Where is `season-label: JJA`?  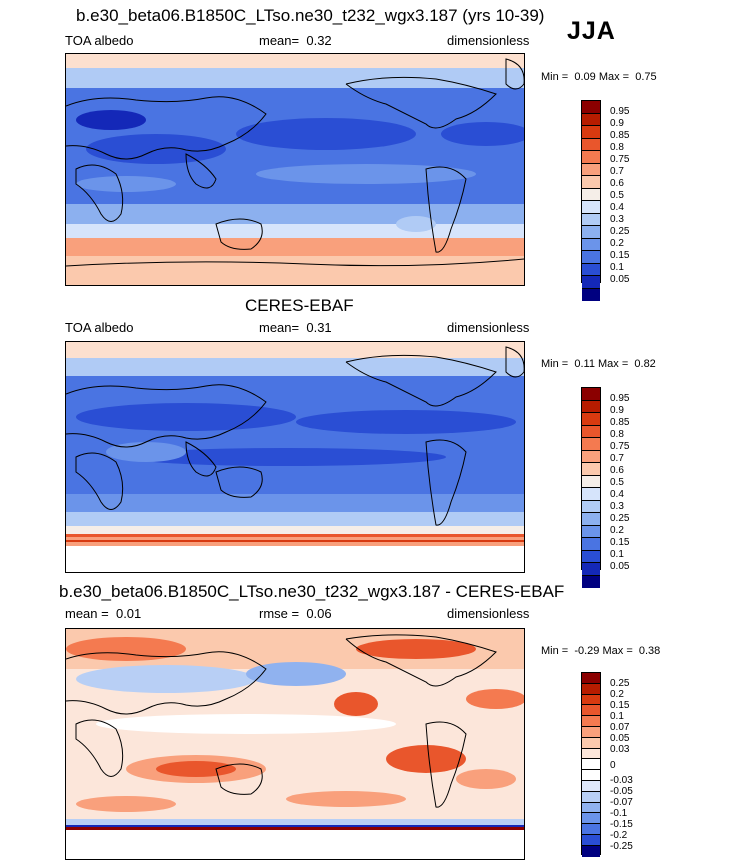 season-label: JJA is located at coordinates (591, 31).